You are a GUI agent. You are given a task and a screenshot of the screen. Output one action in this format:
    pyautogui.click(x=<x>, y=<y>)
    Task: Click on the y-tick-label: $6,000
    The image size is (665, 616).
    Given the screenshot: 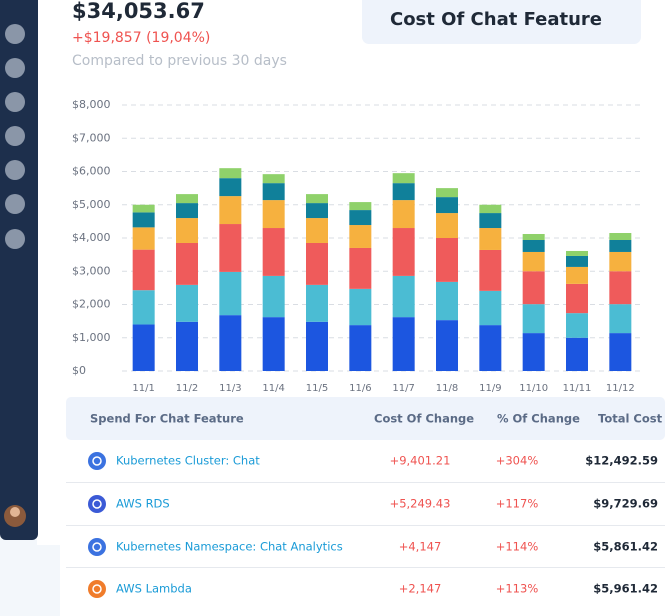 What is the action you would take?
    pyautogui.click(x=91, y=171)
    